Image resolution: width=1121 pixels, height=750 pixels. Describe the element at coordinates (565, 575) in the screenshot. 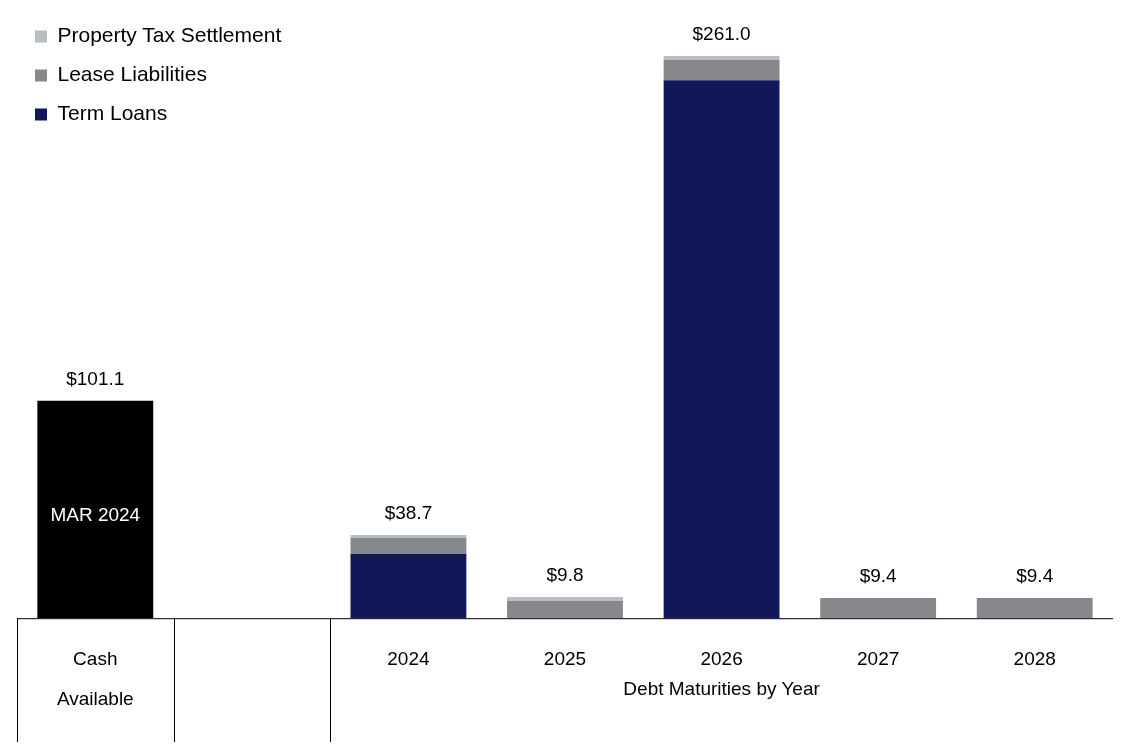

I see `annotation: $9.8` at that location.